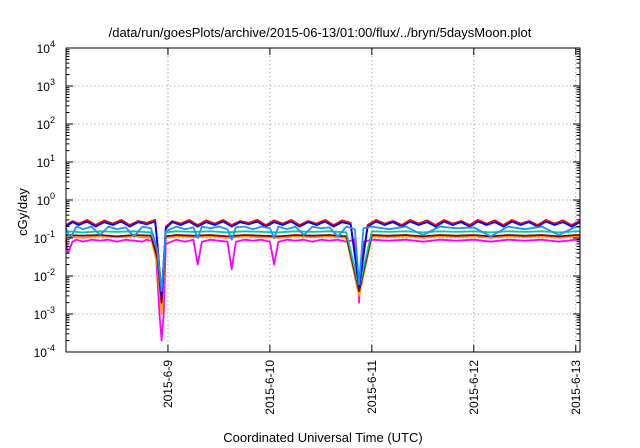 Image resolution: width=640 pixels, height=448 pixels. I want to click on x-tick-label: 2015-6-11, so click(372, 387).